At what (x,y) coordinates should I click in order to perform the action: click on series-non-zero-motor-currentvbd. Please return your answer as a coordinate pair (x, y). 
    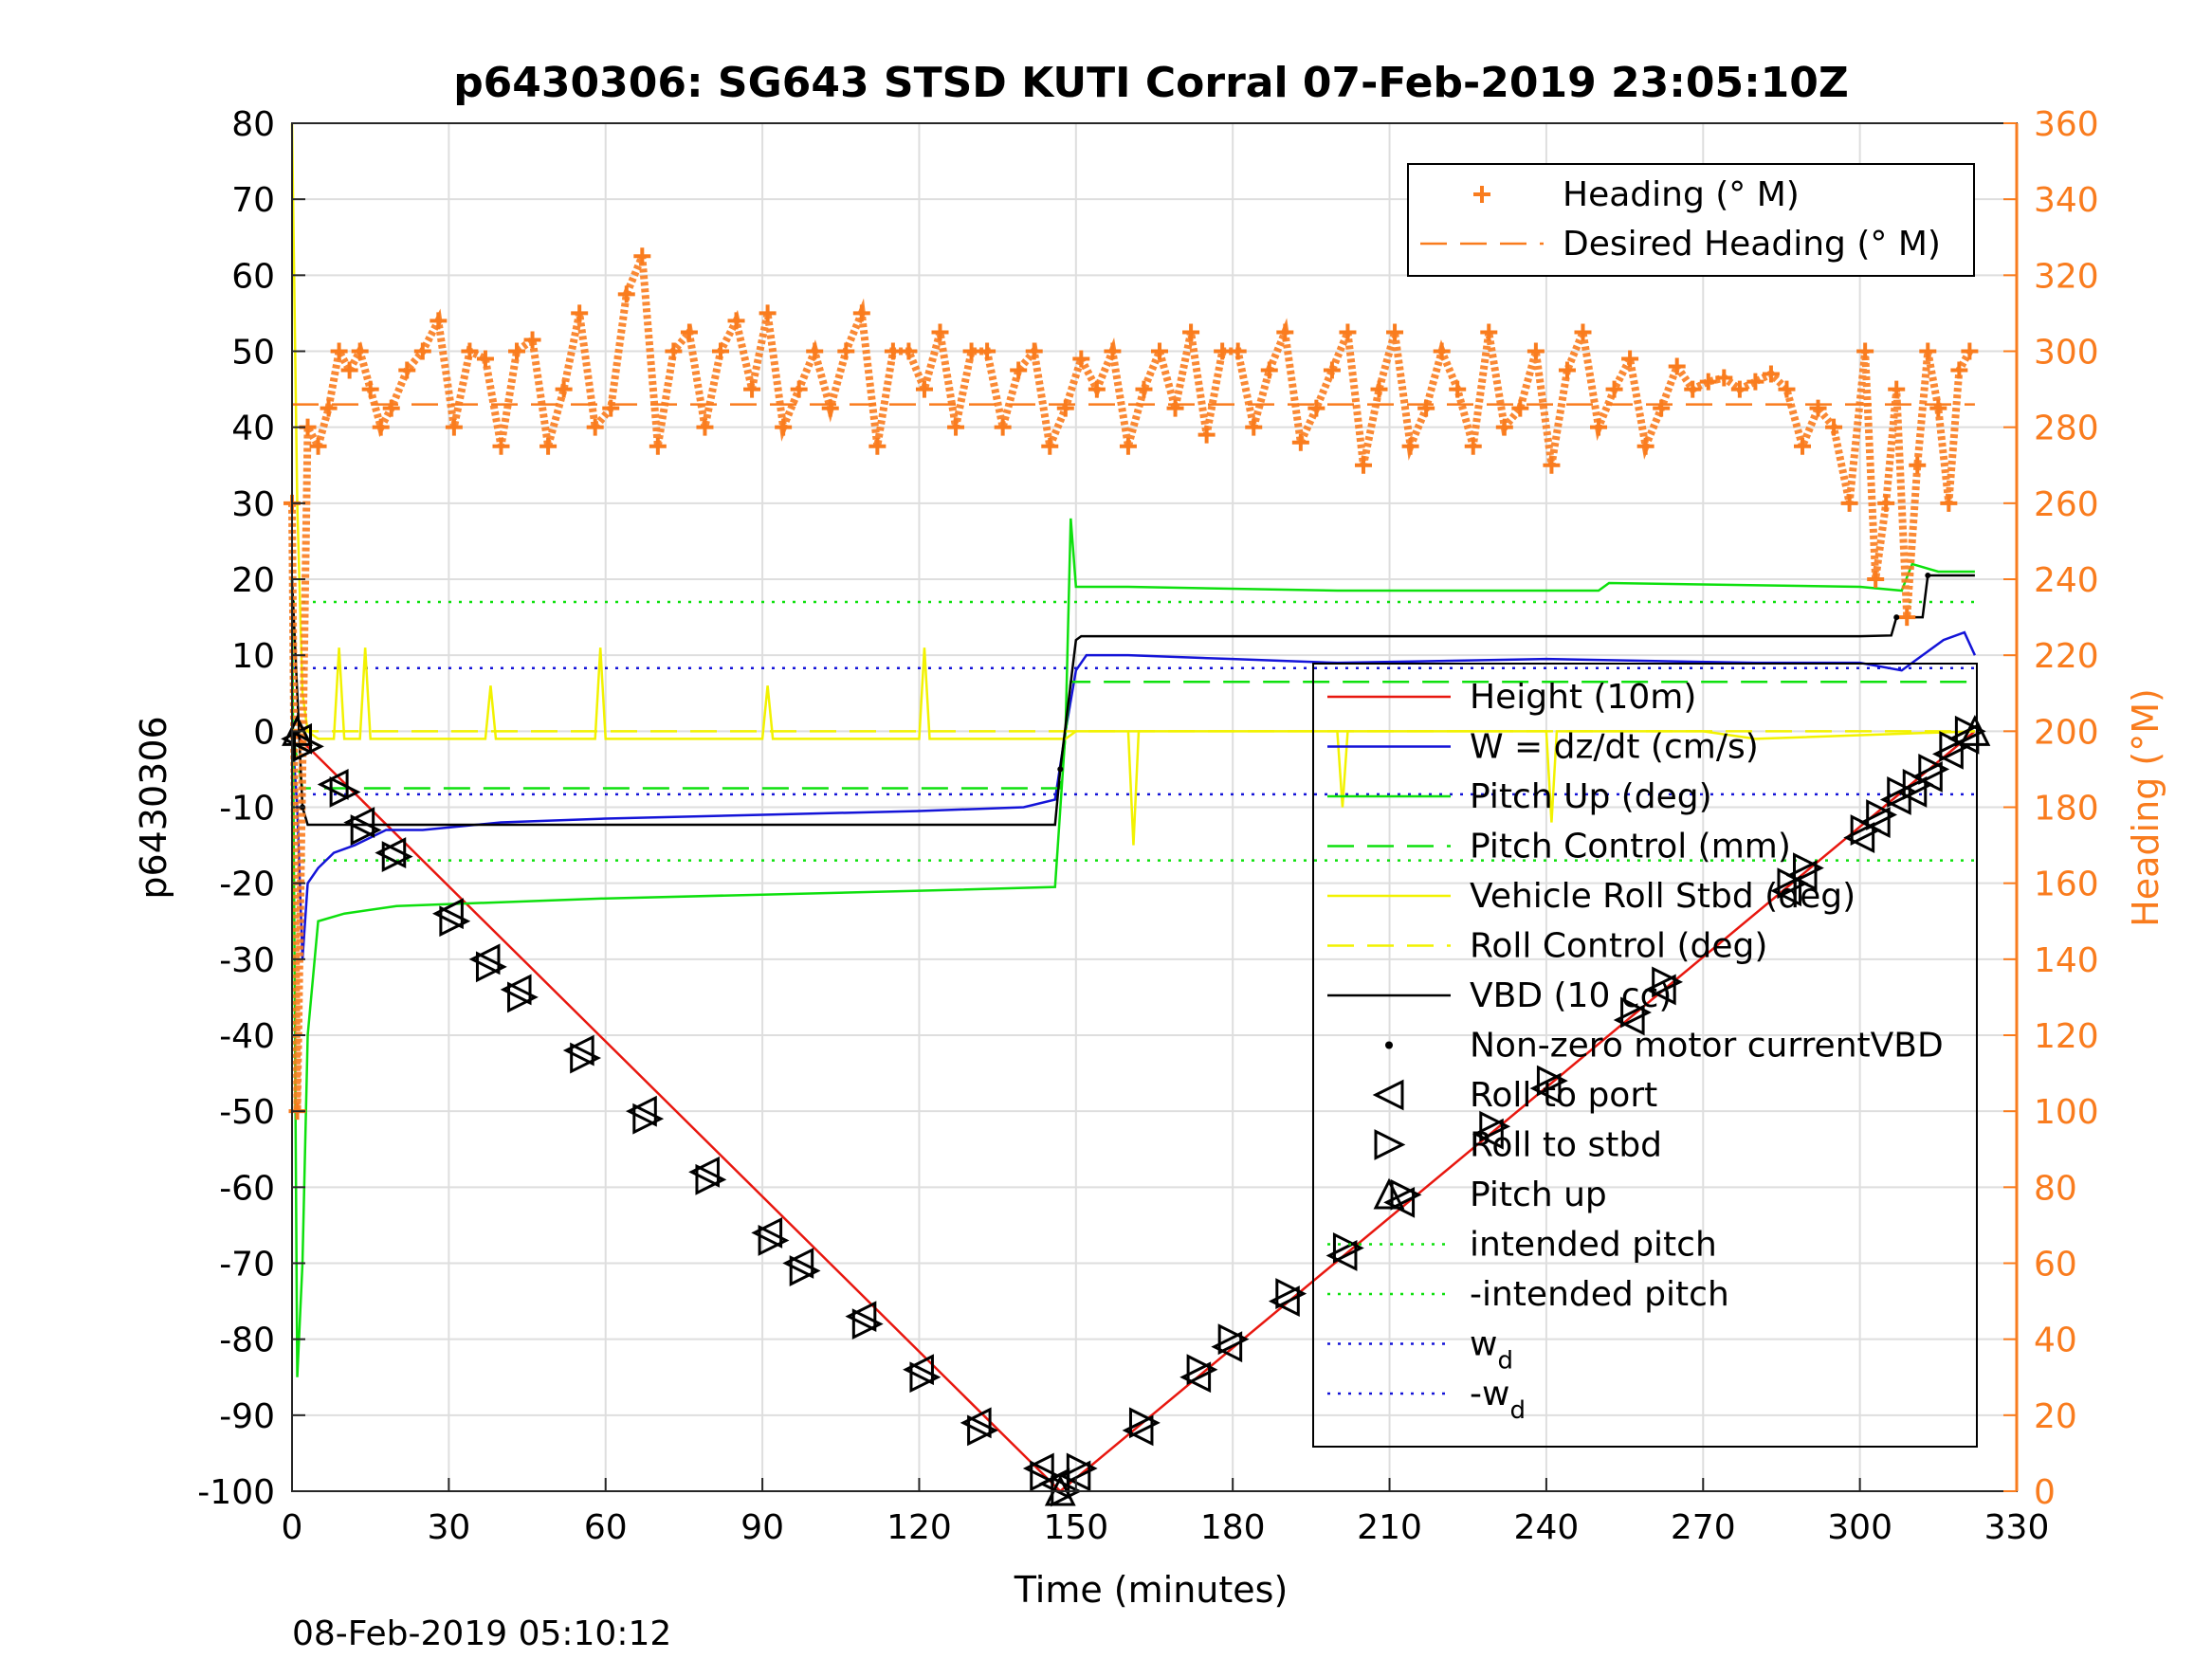
    Looking at the image, I should click on (1115, 691).